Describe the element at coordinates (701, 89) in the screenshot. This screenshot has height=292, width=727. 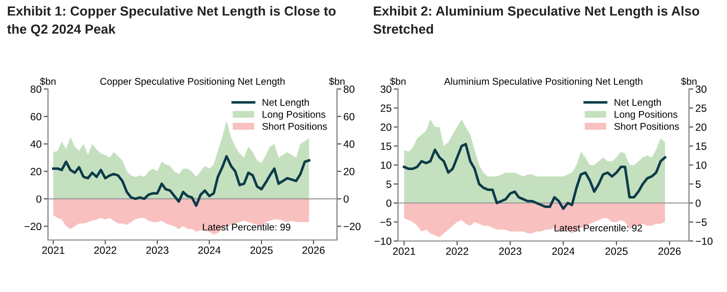
I see `y2-tick-label: 30` at that location.